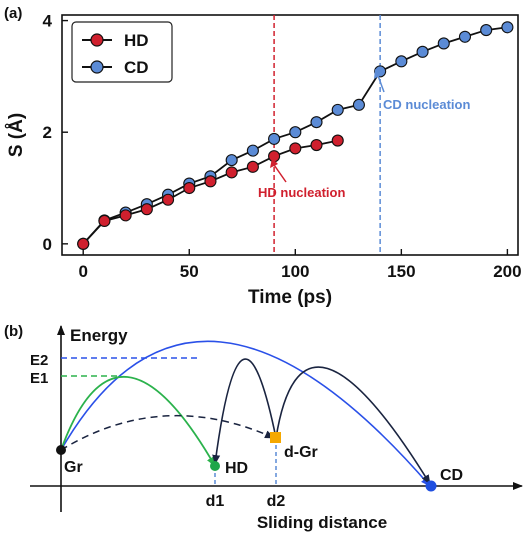 This screenshot has width=530, height=534. I want to click on x-tick-label: 50, so click(189, 271).